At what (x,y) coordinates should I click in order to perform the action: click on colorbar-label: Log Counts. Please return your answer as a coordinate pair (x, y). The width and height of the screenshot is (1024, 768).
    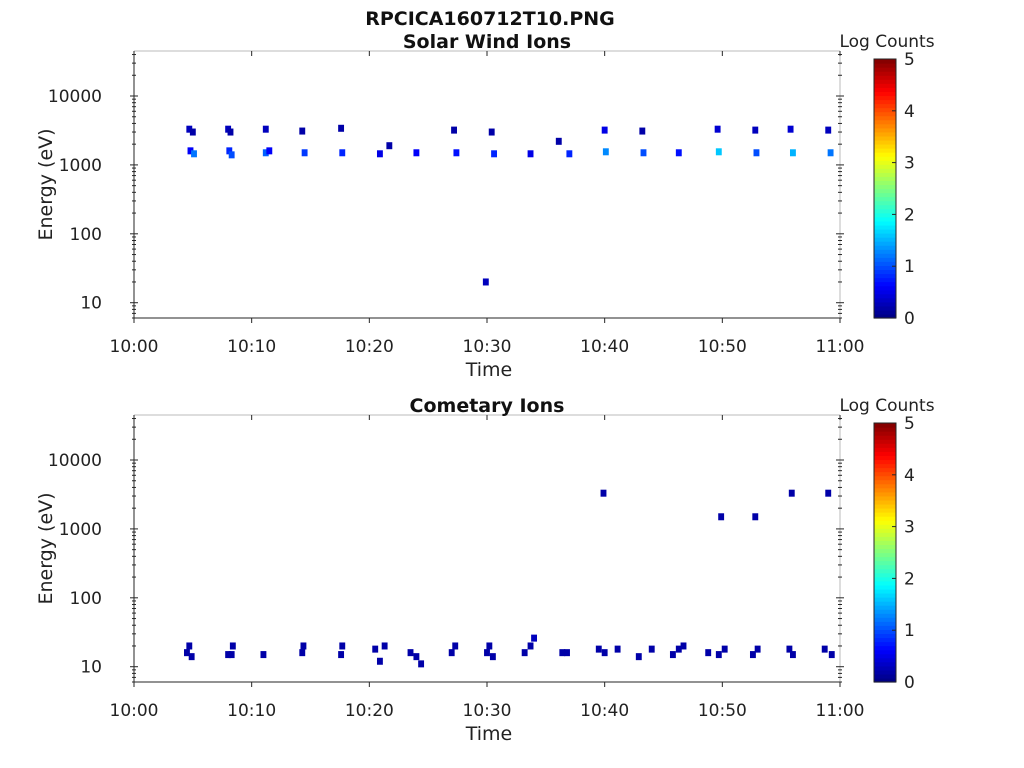
    Looking at the image, I should click on (886, 42).